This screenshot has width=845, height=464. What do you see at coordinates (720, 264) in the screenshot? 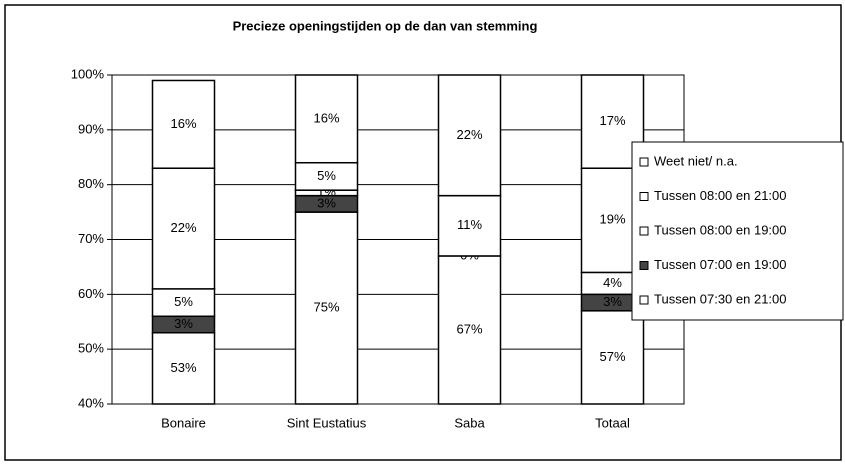
I see `legend-label: Tussen 07:00 en 19:00` at bounding box center [720, 264].